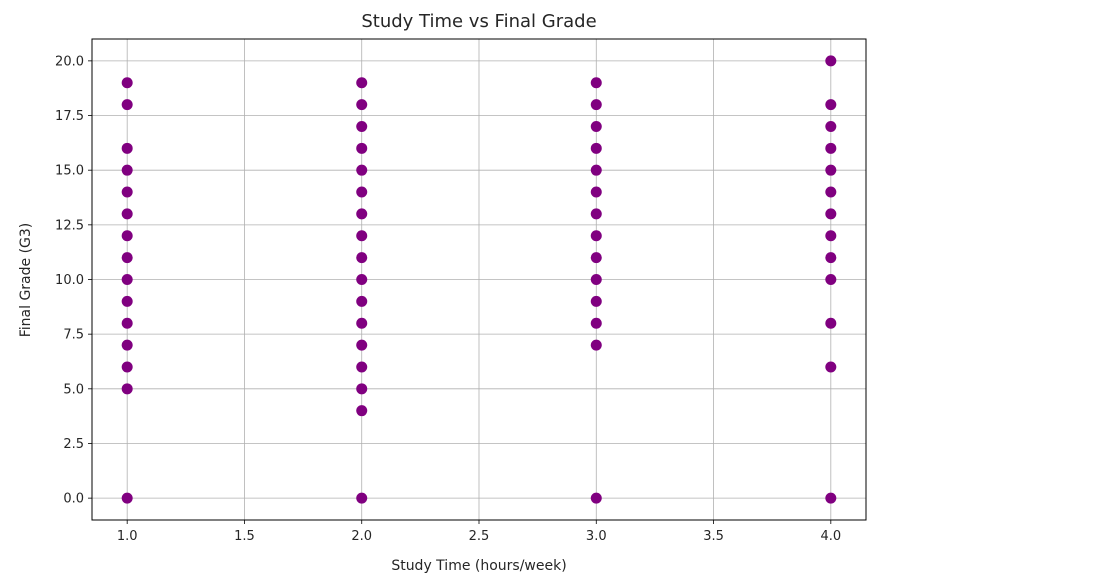 The width and height of the screenshot is (1095, 586). I want to click on y-tick-label: 15.0, so click(69, 171).